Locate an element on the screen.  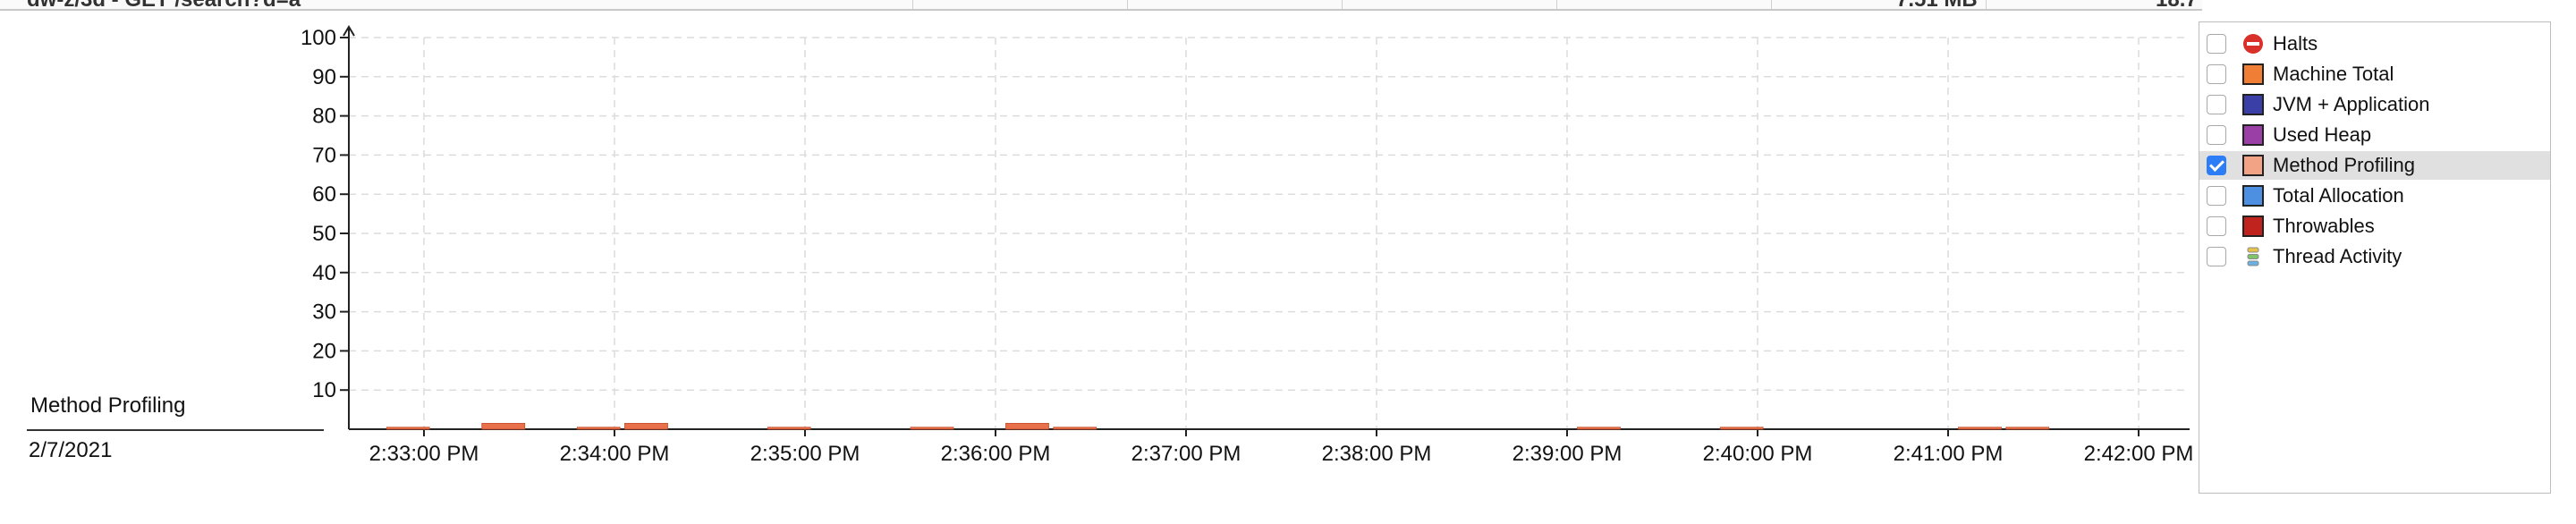
legend-label: JVM + Application is located at coordinates (2351, 104).